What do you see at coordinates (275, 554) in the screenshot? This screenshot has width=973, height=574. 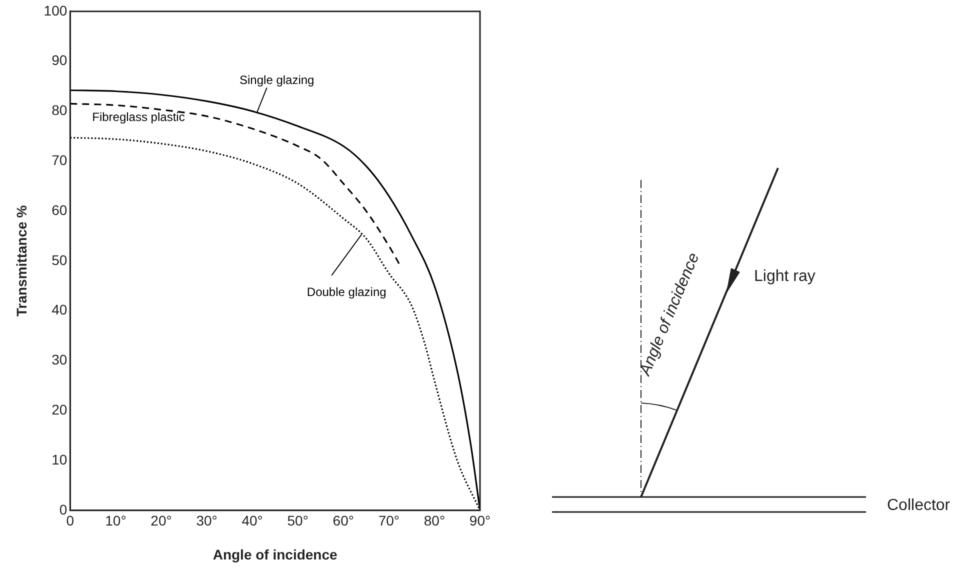 I see `x-axis-title: Angle of incidence` at bounding box center [275, 554].